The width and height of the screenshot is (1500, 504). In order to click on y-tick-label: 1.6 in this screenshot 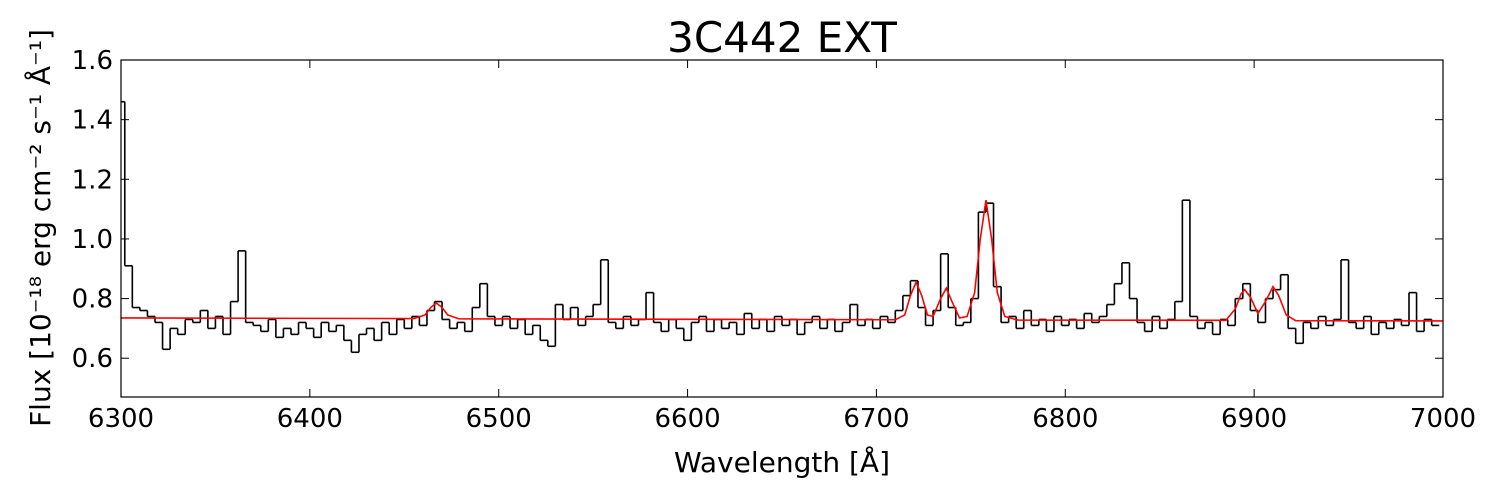, I will do `click(92, 61)`.